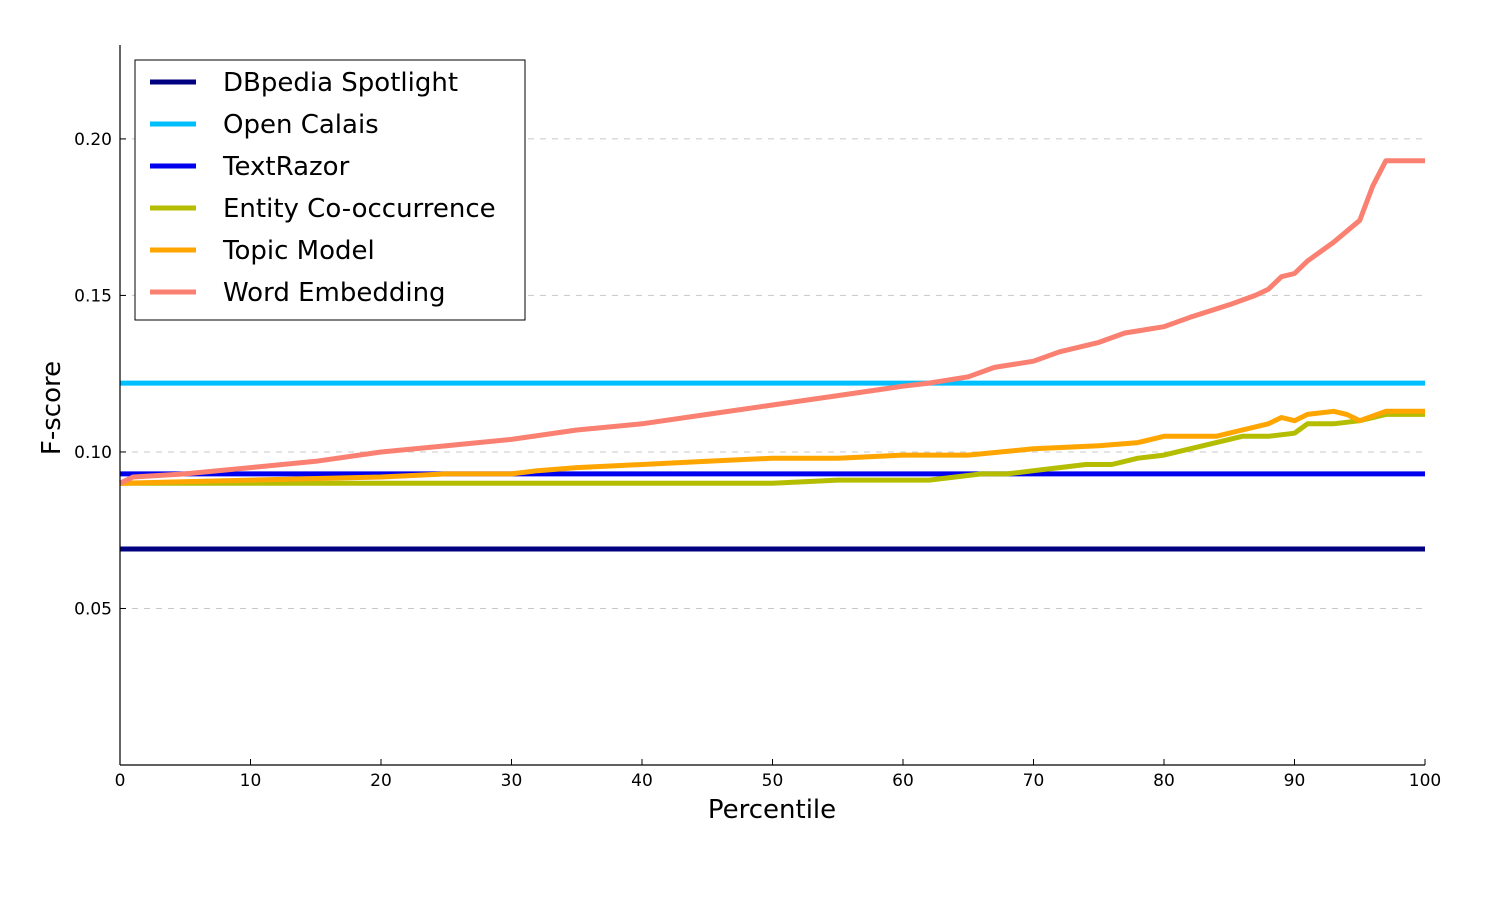 The width and height of the screenshot is (1500, 900). What do you see at coordinates (642, 781) in the screenshot?
I see `x-tick-label: 40` at bounding box center [642, 781].